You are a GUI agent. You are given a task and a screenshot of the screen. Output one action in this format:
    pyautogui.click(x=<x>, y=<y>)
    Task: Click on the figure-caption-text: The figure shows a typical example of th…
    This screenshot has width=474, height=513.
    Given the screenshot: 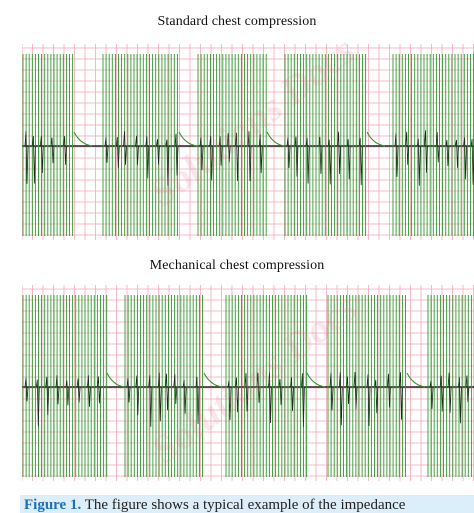 What is the action you would take?
    pyautogui.click(x=245, y=505)
    